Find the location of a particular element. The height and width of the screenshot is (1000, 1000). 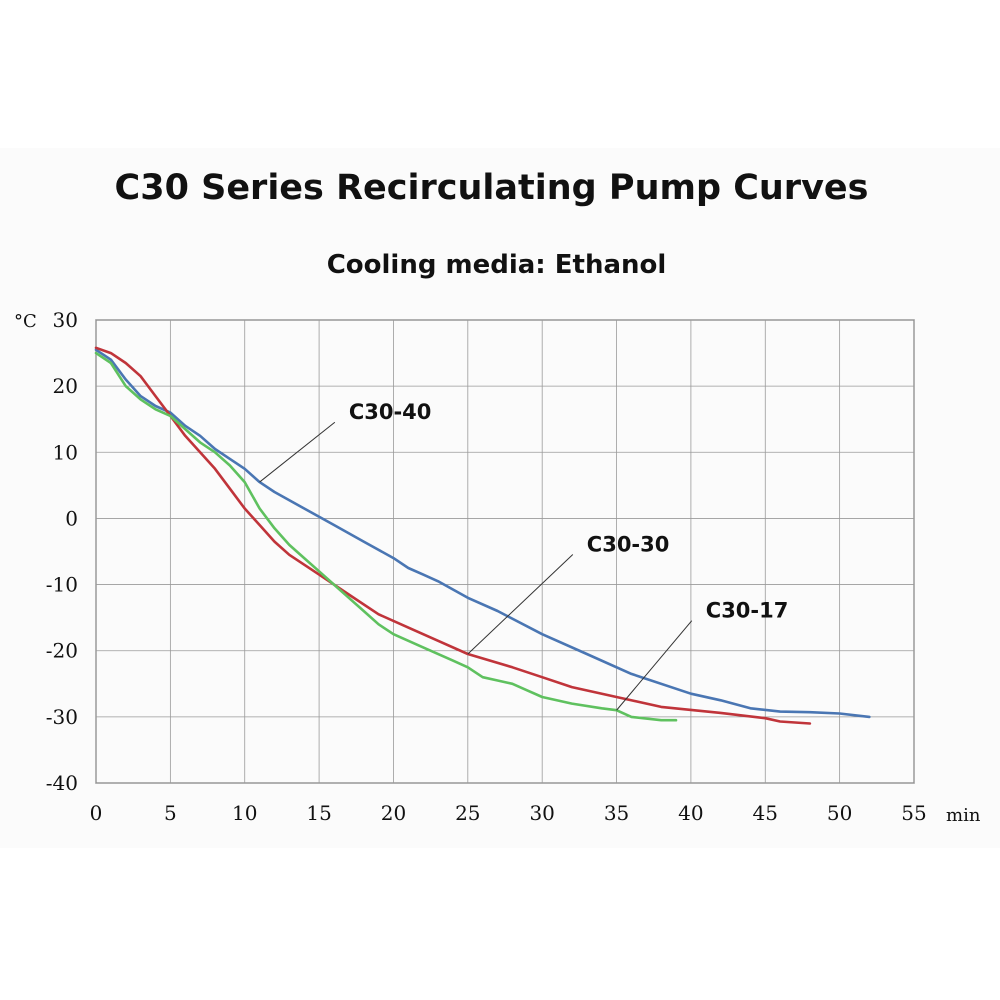

annotation-label-c30-40: C30-40 is located at coordinates (390, 412).